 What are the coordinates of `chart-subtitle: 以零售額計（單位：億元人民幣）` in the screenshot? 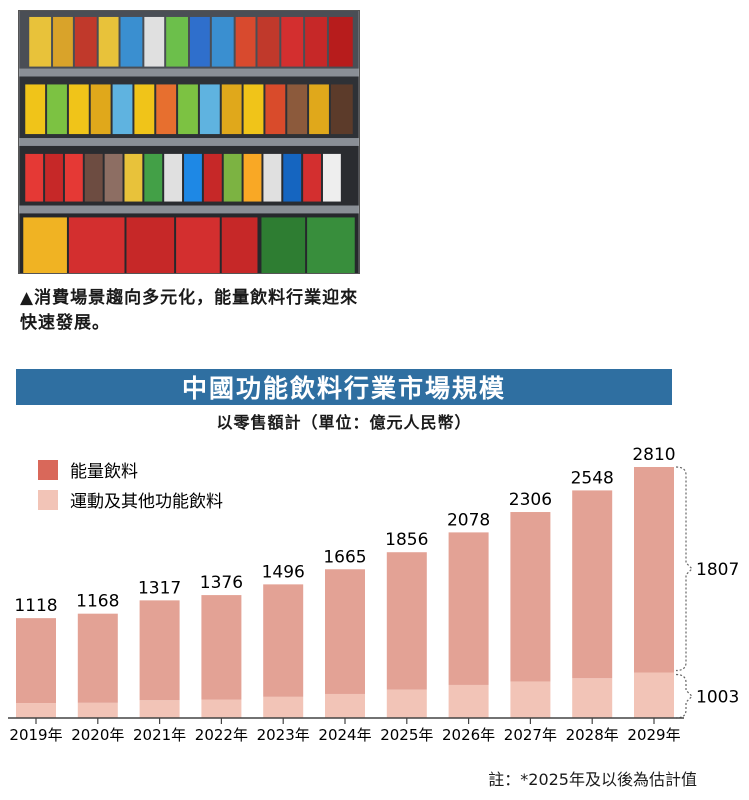 It's located at (344, 422).